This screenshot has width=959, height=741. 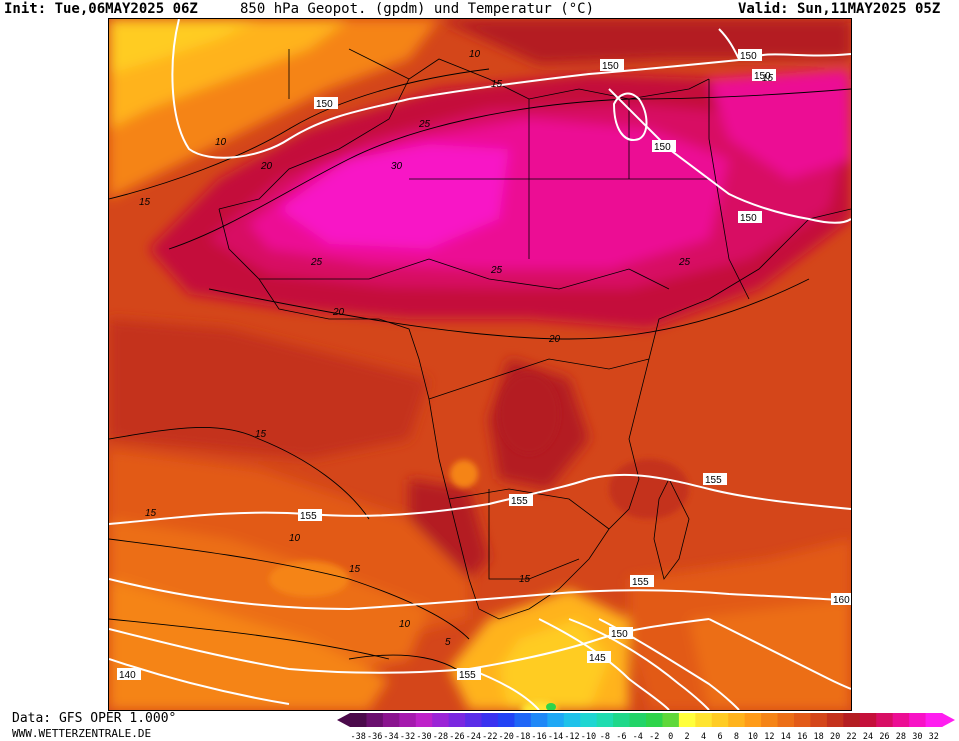 I want to click on legend-tick-label: 30, so click(x=917, y=736).